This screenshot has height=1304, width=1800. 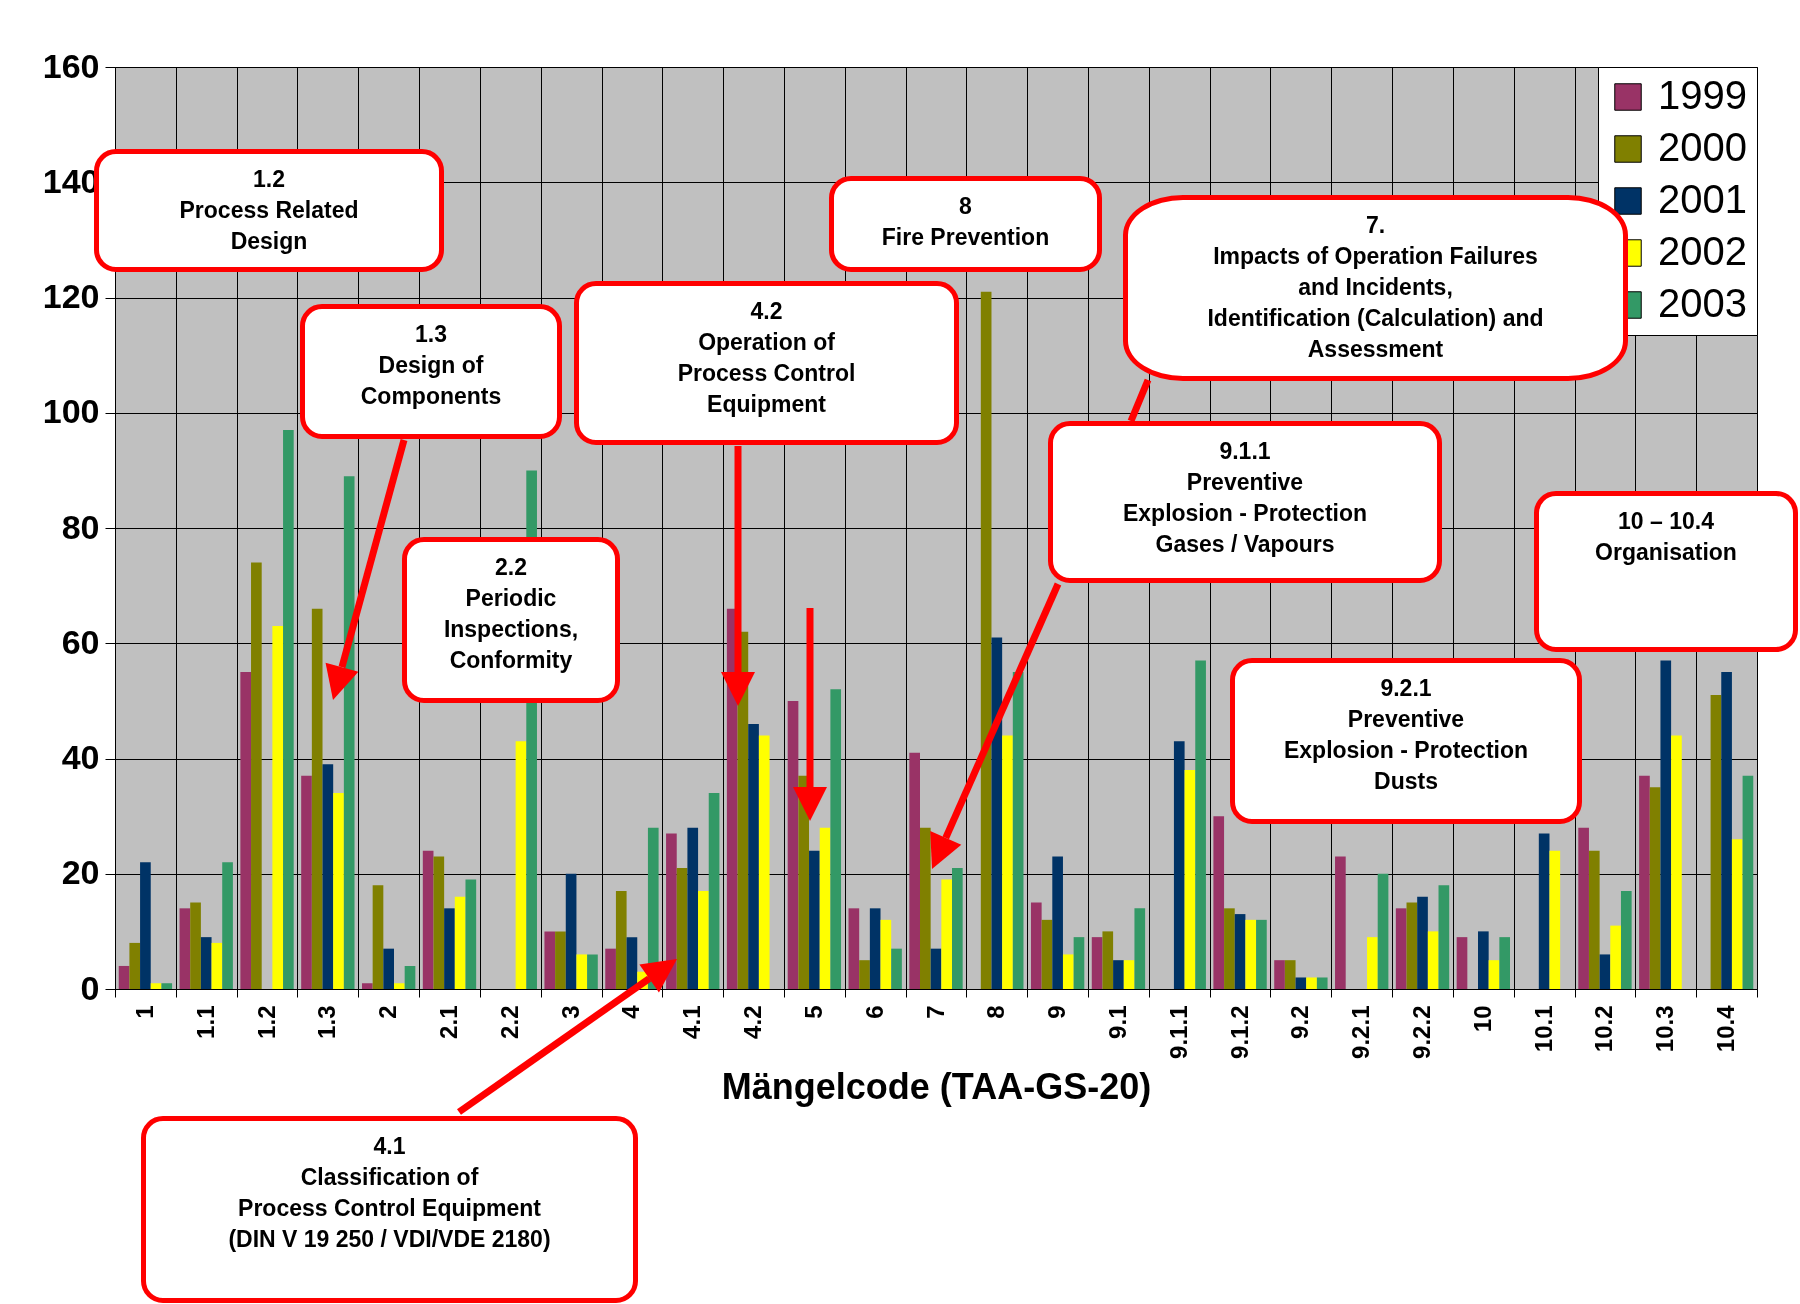 What do you see at coordinates (1702, 147) in the screenshot?
I see `legend-label: 2000` at bounding box center [1702, 147].